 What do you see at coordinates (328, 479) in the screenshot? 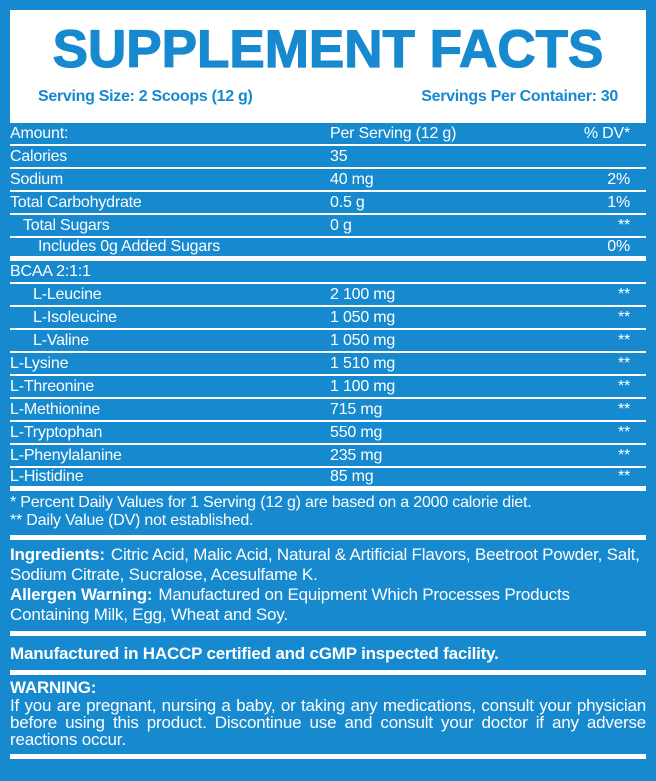
I see `table-row: L-Histidine 85 mg **` at bounding box center [328, 479].